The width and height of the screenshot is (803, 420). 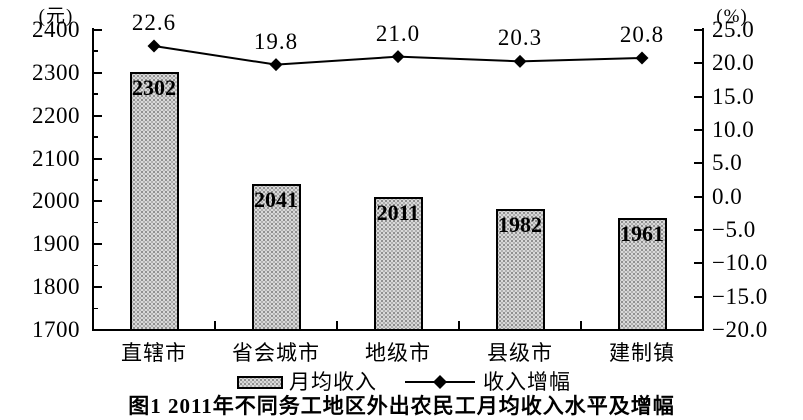 I want to click on left-axis-unit: (元), so click(x=56, y=16).